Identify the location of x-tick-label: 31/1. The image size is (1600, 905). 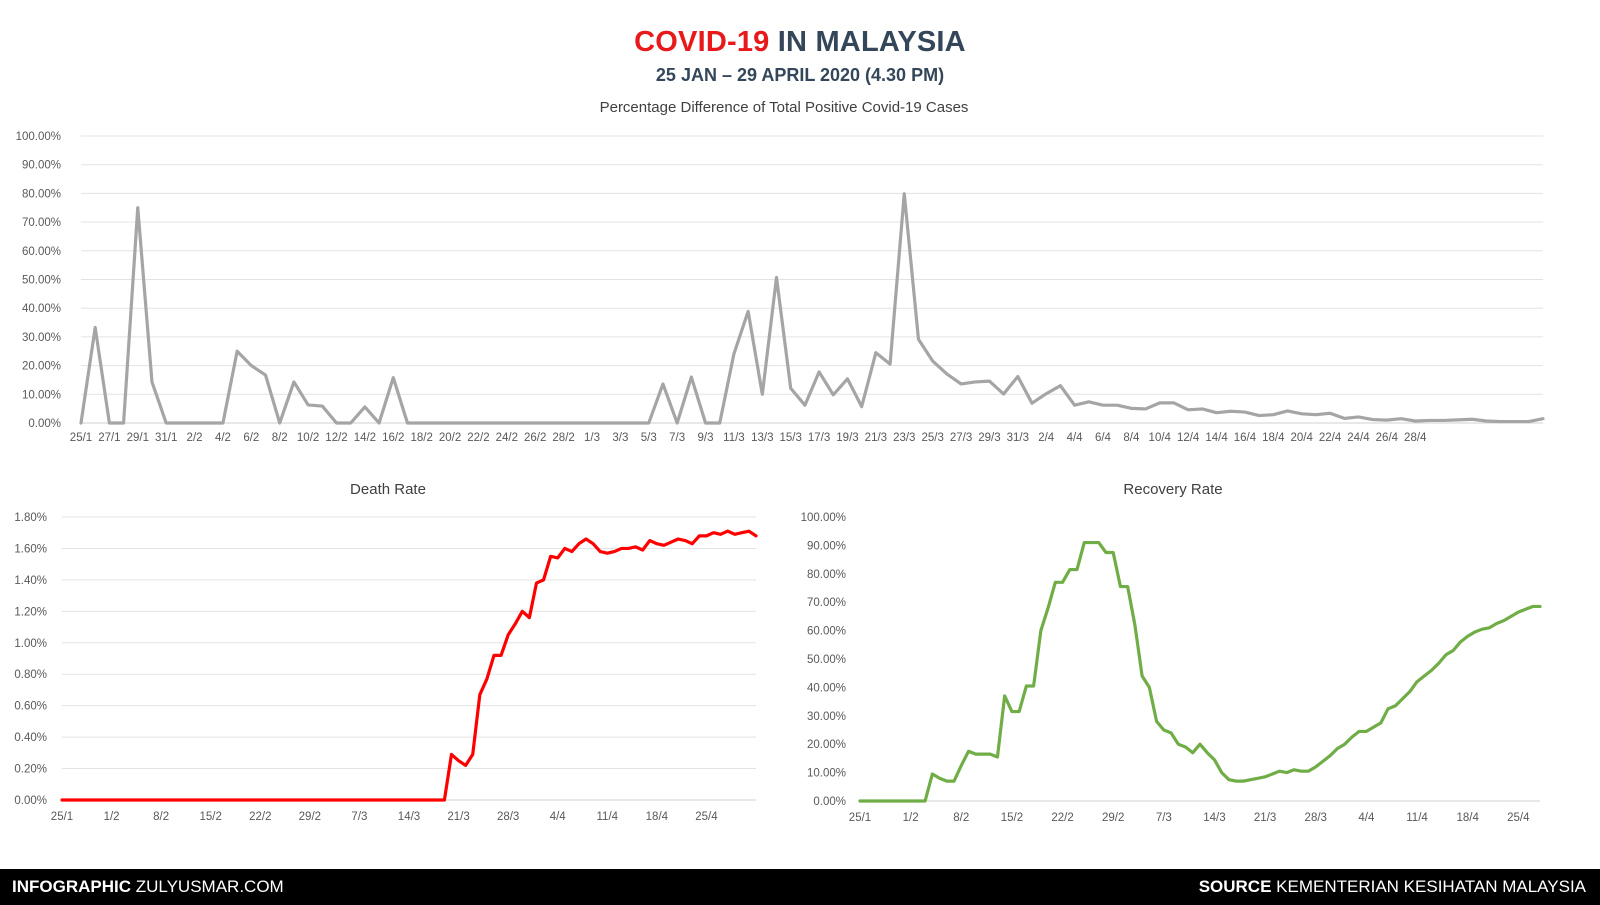
(166, 438).